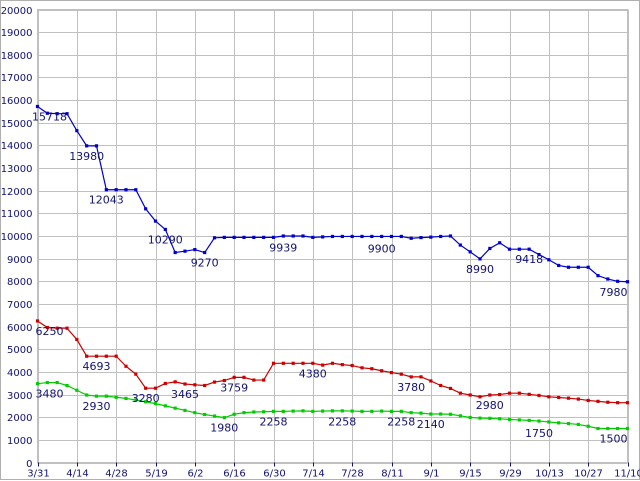 The height and width of the screenshot is (481, 640). Describe the element at coordinates (97, 366) in the screenshot. I see `data-point-label-red: 4693` at that location.